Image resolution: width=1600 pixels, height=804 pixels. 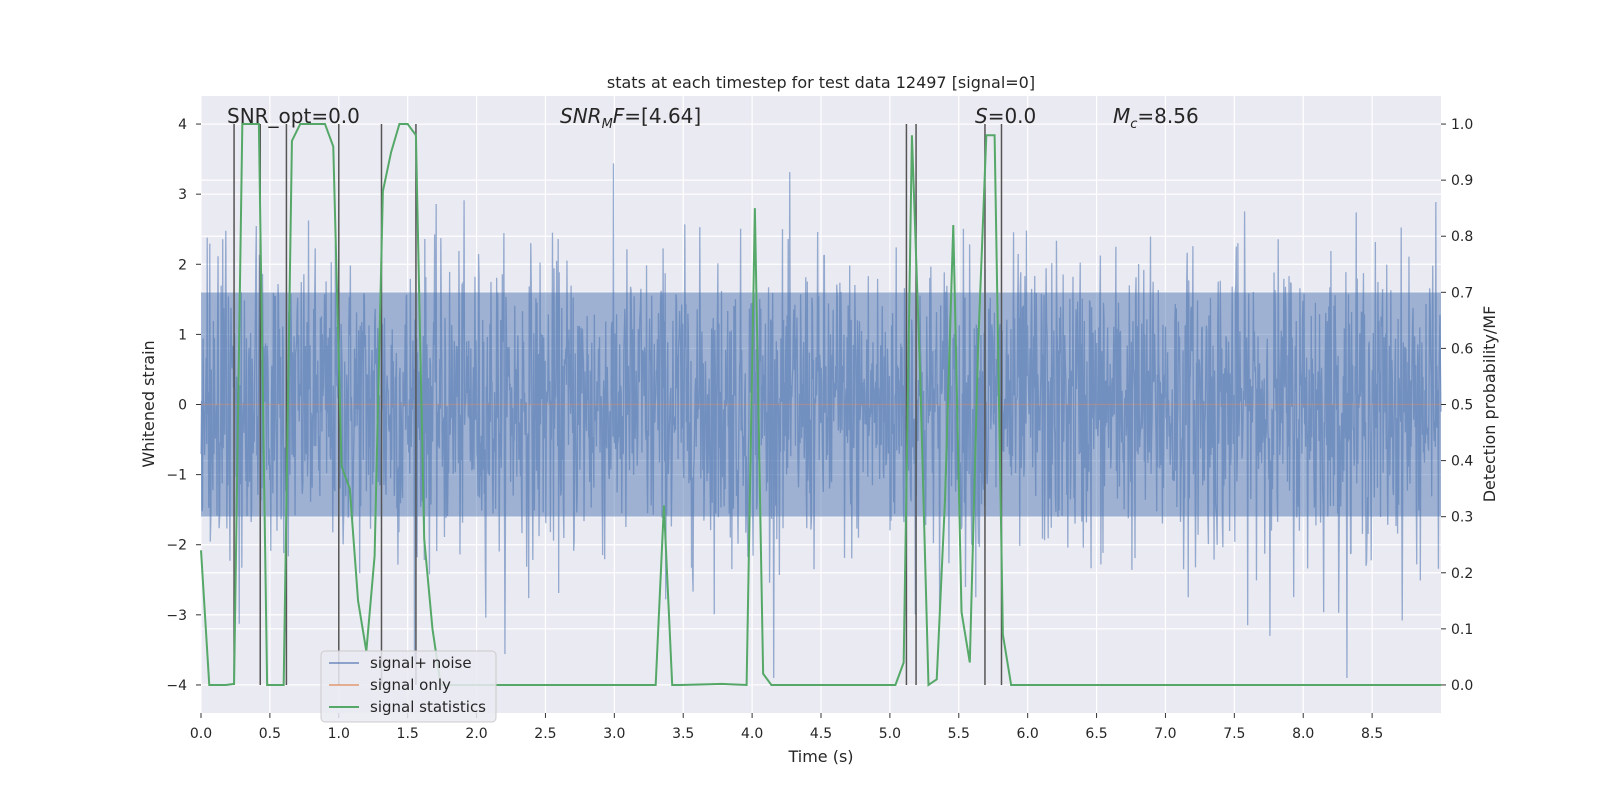 I want to click on y-tick-label-7: −3, so click(x=176, y=616).